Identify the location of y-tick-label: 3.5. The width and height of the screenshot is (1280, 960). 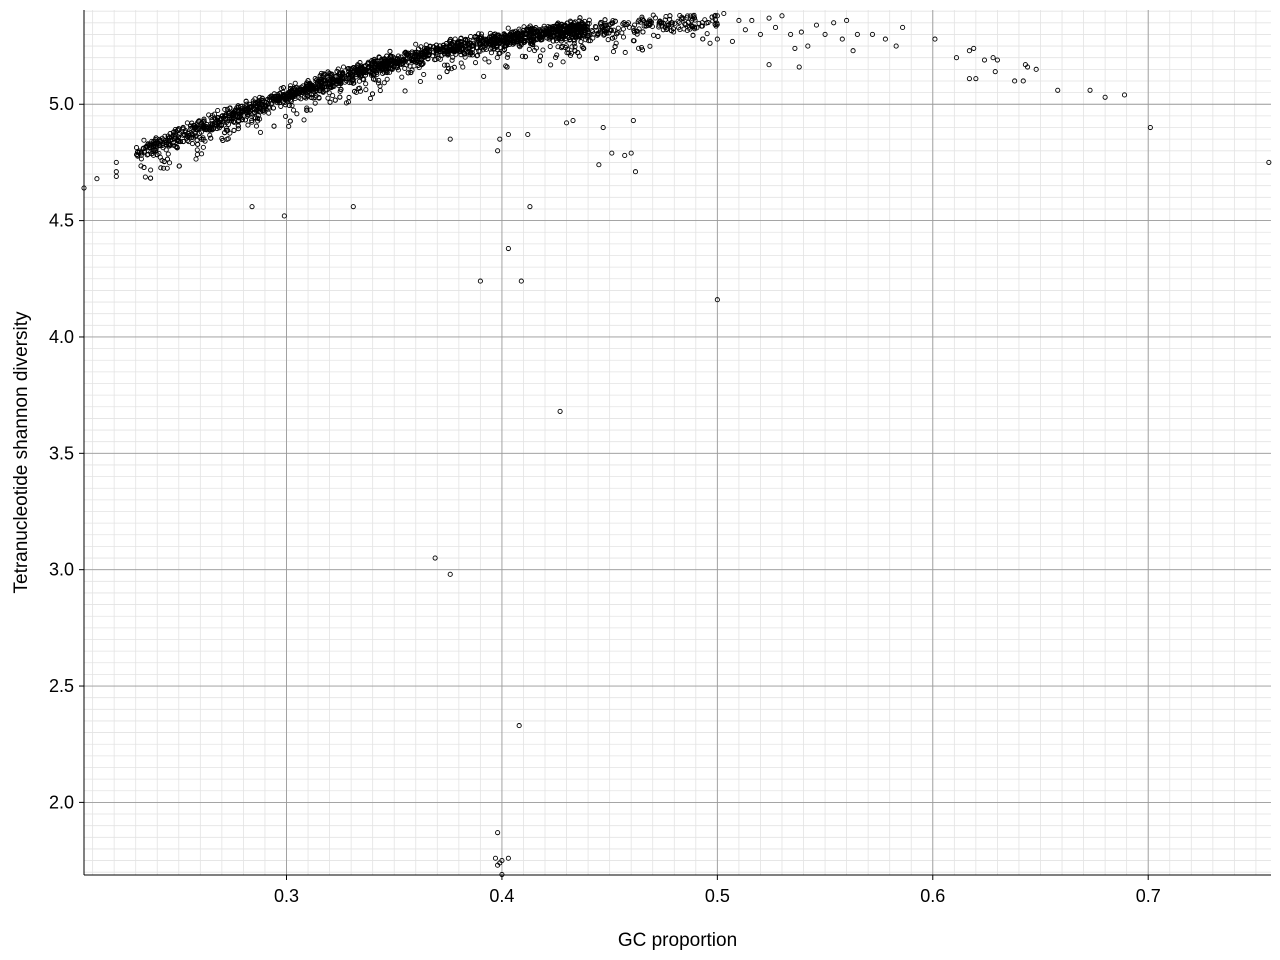
(61, 453).